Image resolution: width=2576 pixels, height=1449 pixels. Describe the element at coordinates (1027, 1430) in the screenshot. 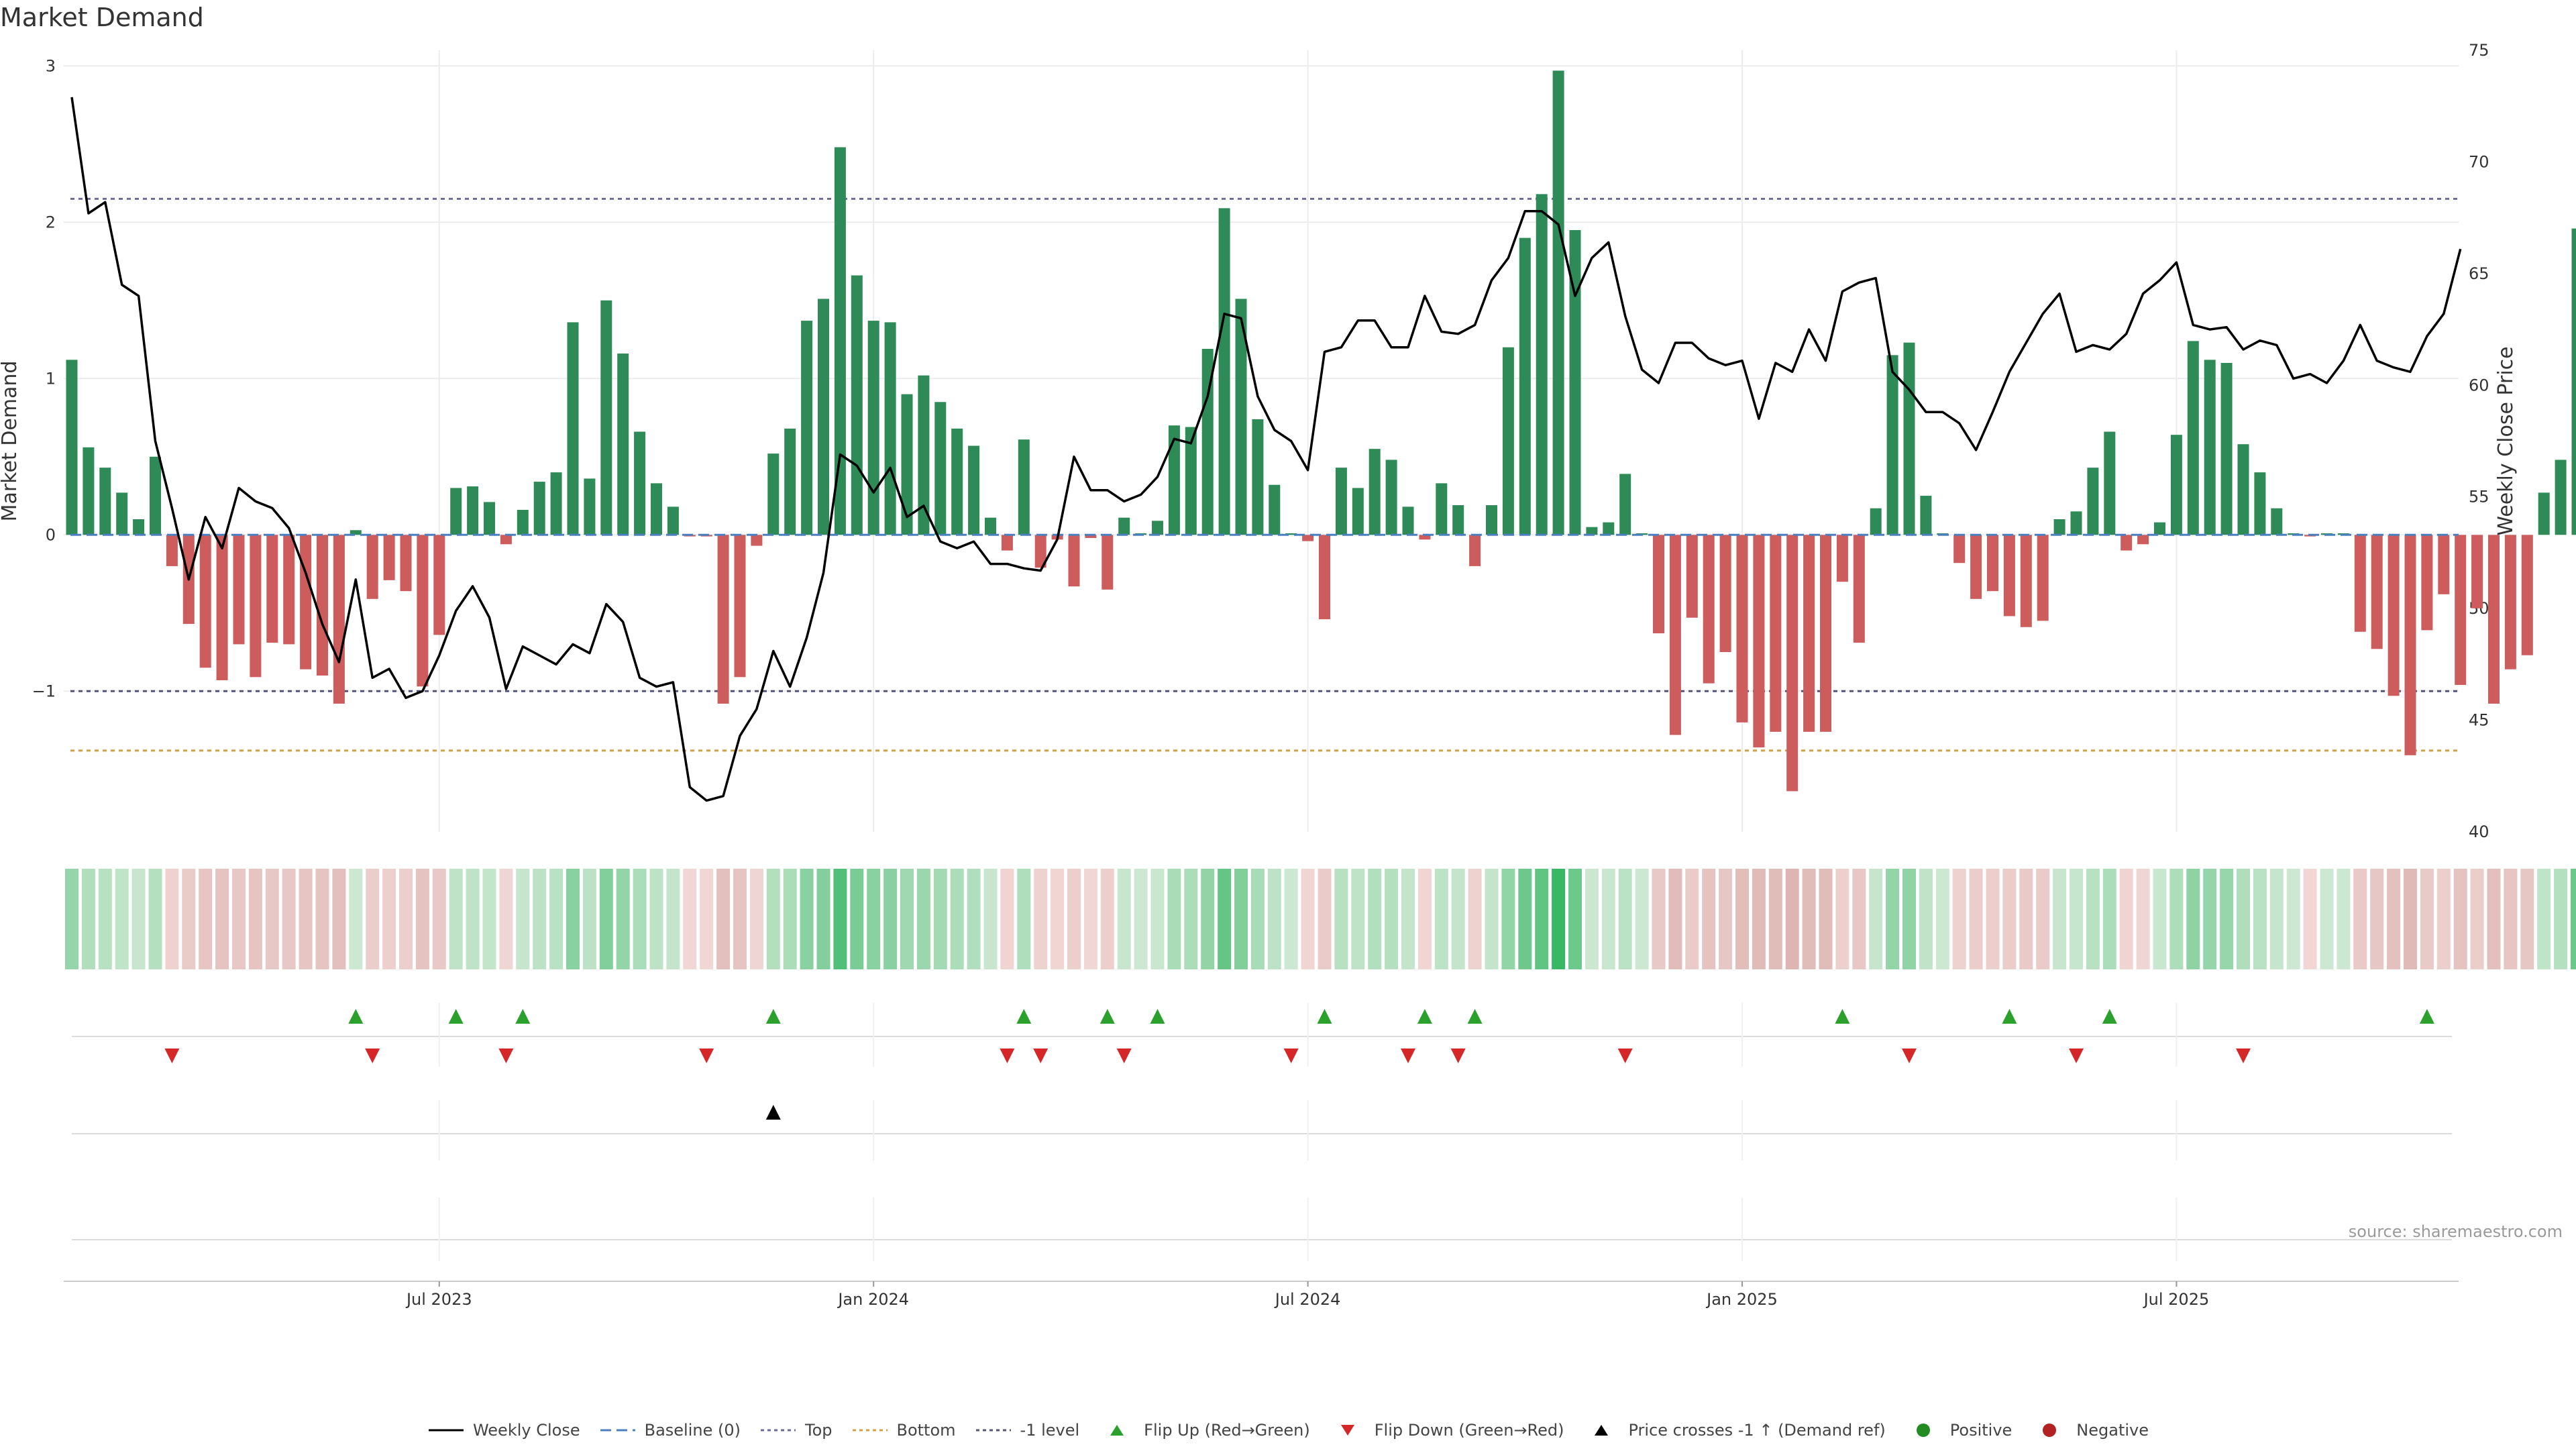

I see `legend-item: -1 level` at that location.